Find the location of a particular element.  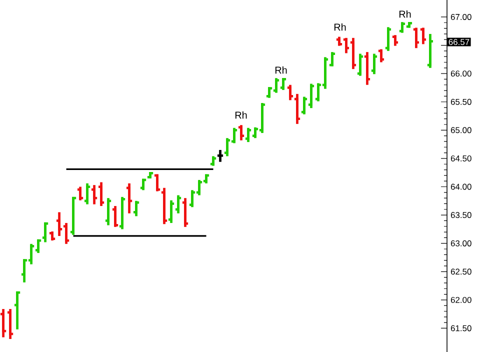

y-tick-label: 63.00 is located at coordinates (461, 243).